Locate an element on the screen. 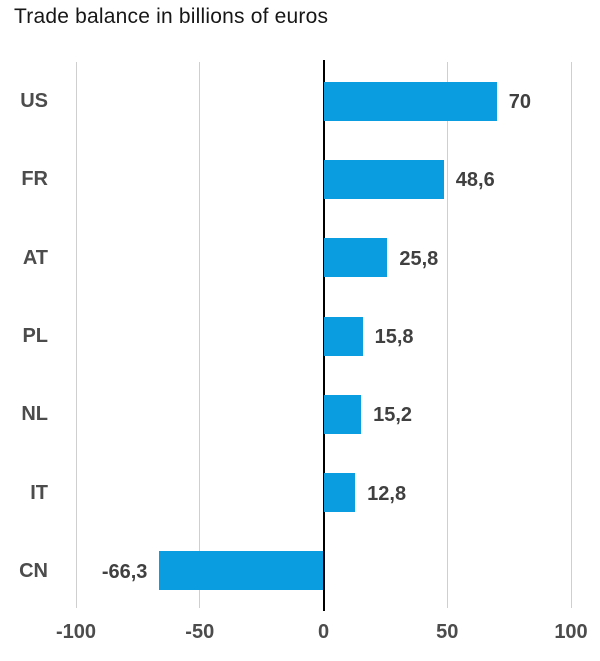 This screenshot has width=600, height=661. value-label-fr: 48,6 is located at coordinates (475, 180).